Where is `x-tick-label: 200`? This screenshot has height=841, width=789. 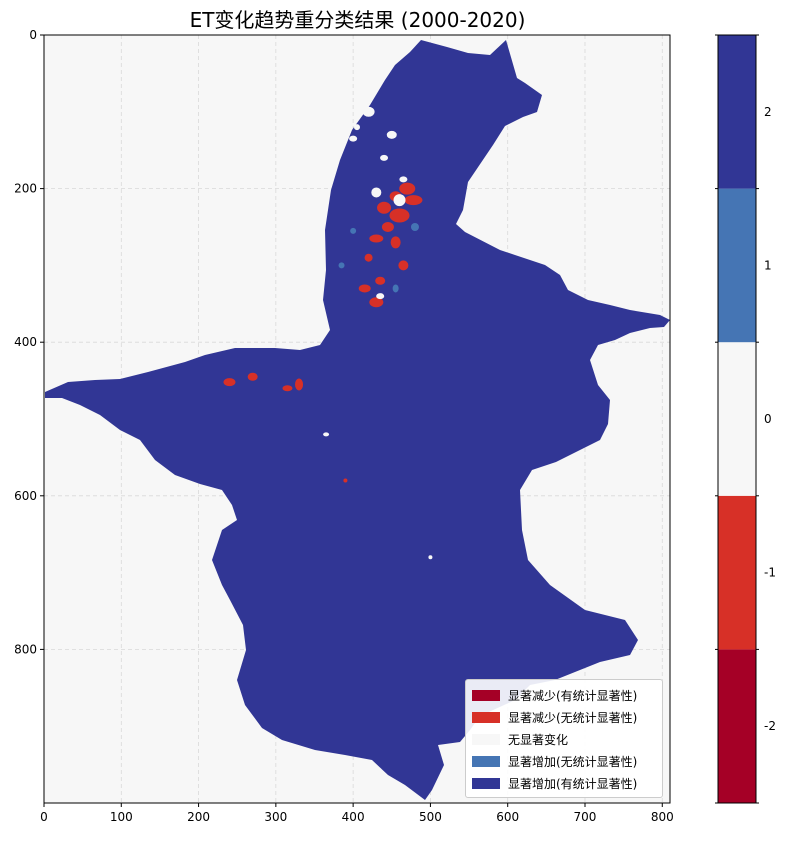 x-tick-label: 200 is located at coordinates (198, 817).